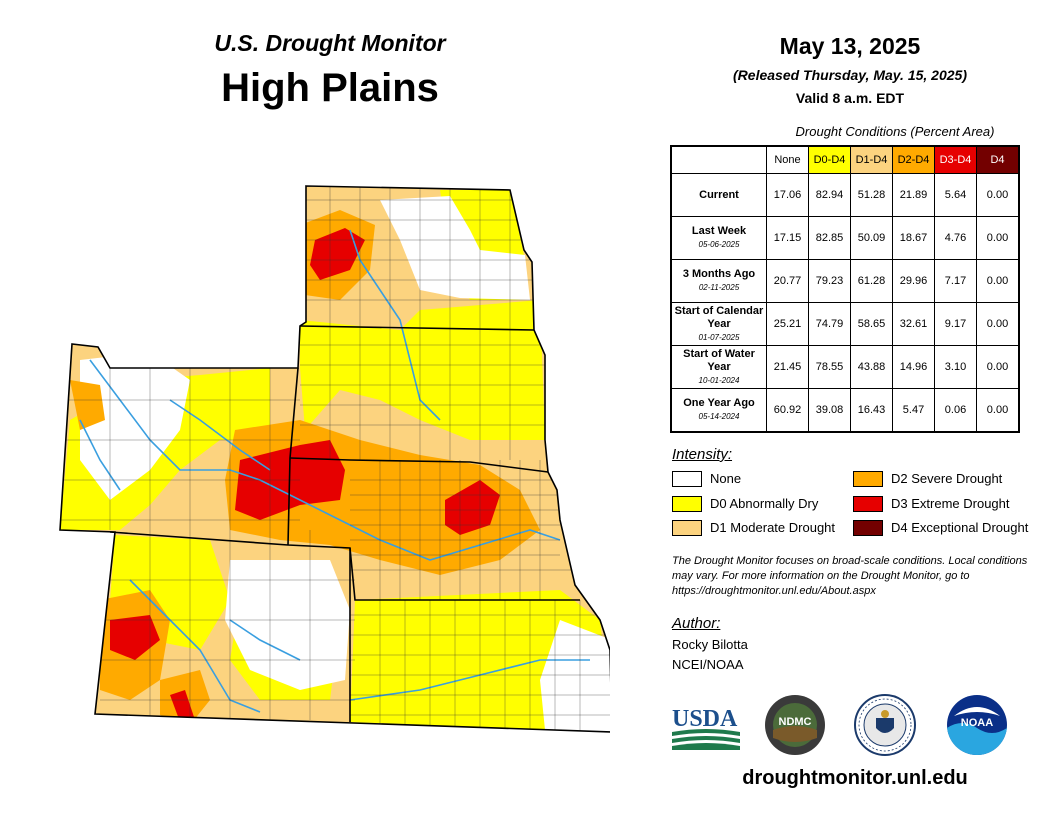 The height and width of the screenshot is (816, 1056). I want to click on table-cell: 74.79, so click(829, 324).